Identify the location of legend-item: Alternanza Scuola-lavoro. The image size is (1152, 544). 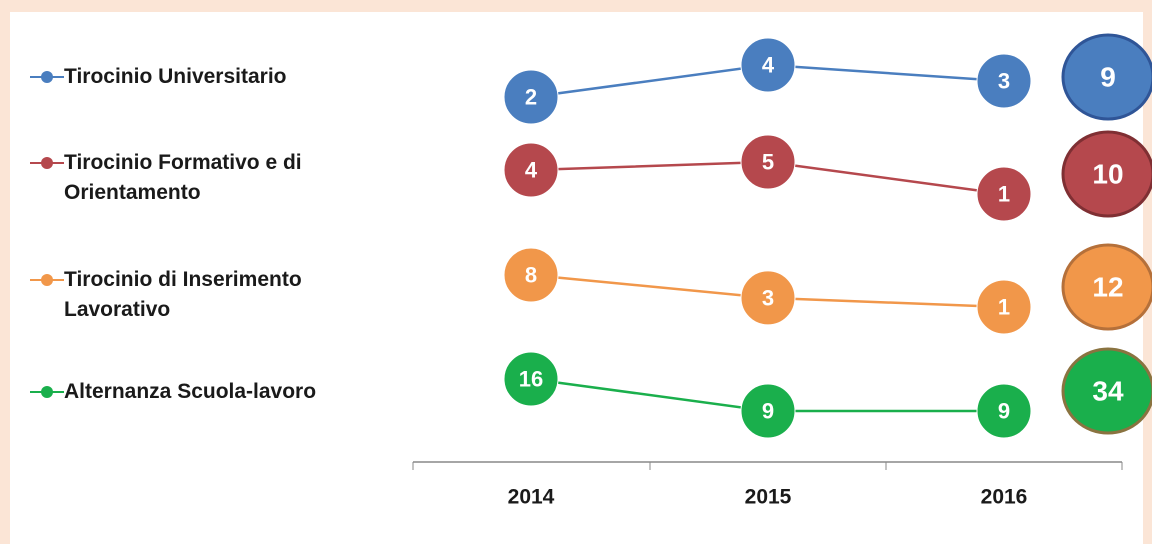
(194, 392).